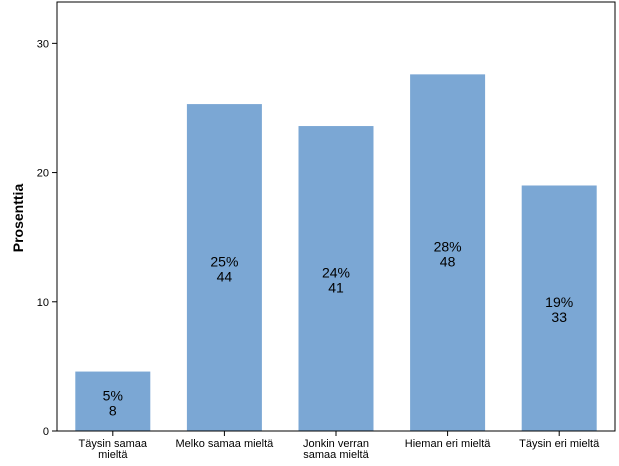 The width and height of the screenshot is (619, 466). Describe the element at coordinates (336, 288) in the screenshot. I see `bar-count-label: 41` at that location.